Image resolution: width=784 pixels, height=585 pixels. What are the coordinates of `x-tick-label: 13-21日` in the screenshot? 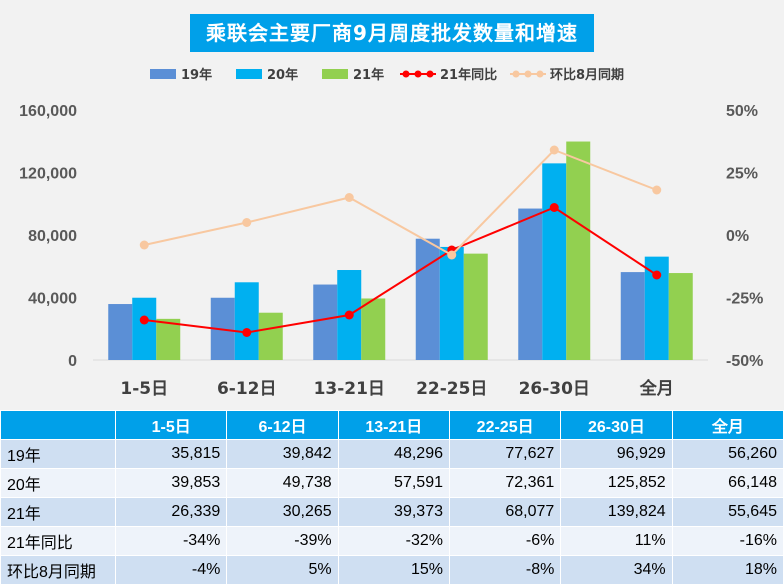 It's located at (349, 389).